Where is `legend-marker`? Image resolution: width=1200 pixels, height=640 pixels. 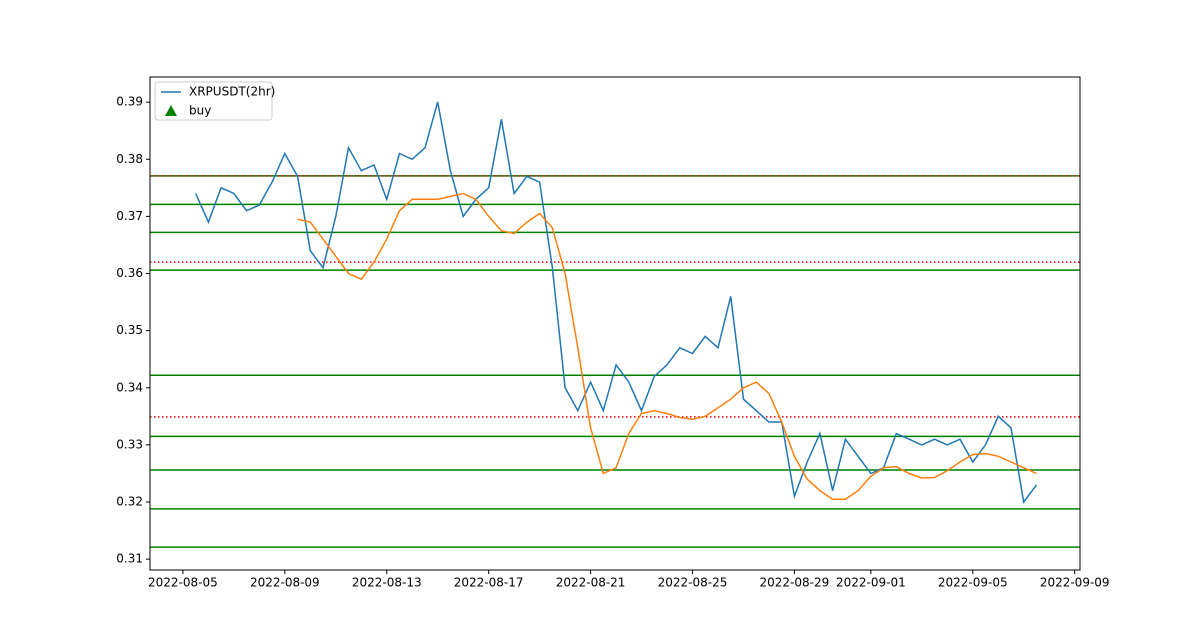
legend-marker is located at coordinates (171, 110).